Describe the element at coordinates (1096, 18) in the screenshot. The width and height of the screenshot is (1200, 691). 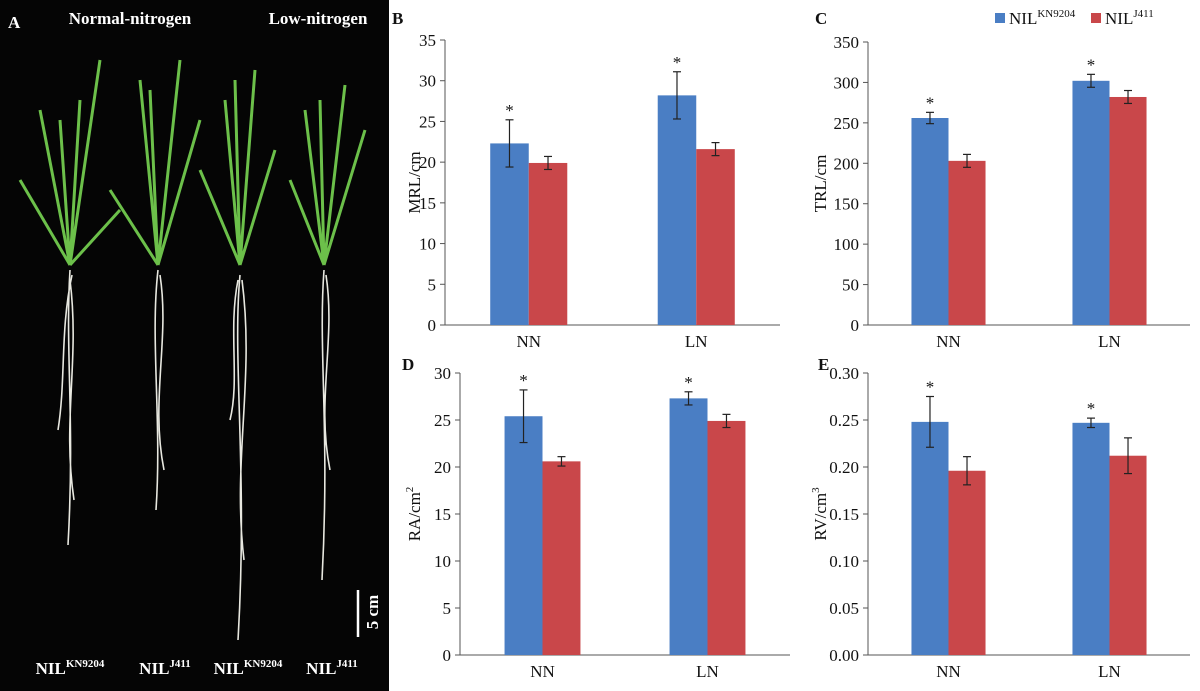
I see `legend-swatch` at that location.